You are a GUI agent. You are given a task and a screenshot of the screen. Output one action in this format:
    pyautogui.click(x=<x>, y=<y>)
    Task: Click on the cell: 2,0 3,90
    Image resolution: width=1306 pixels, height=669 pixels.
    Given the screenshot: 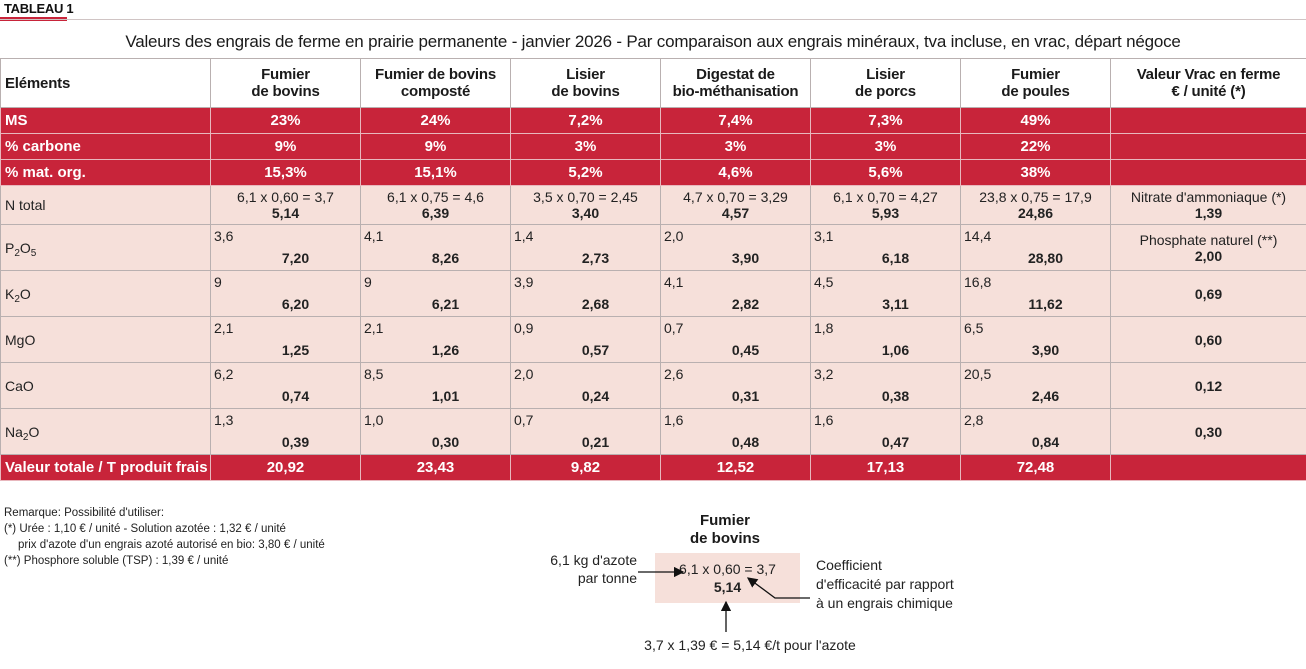 What is the action you would take?
    pyautogui.click(x=735, y=247)
    